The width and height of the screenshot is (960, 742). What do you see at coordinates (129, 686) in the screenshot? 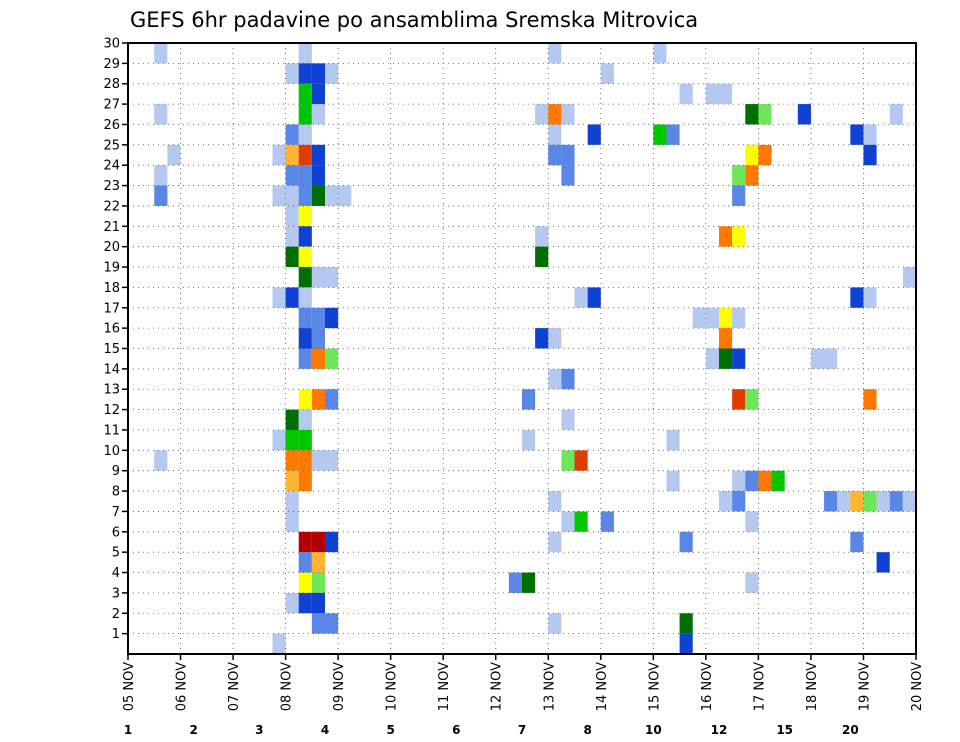
I see `x-tick-label: 05 NOV` at bounding box center [129, 686].